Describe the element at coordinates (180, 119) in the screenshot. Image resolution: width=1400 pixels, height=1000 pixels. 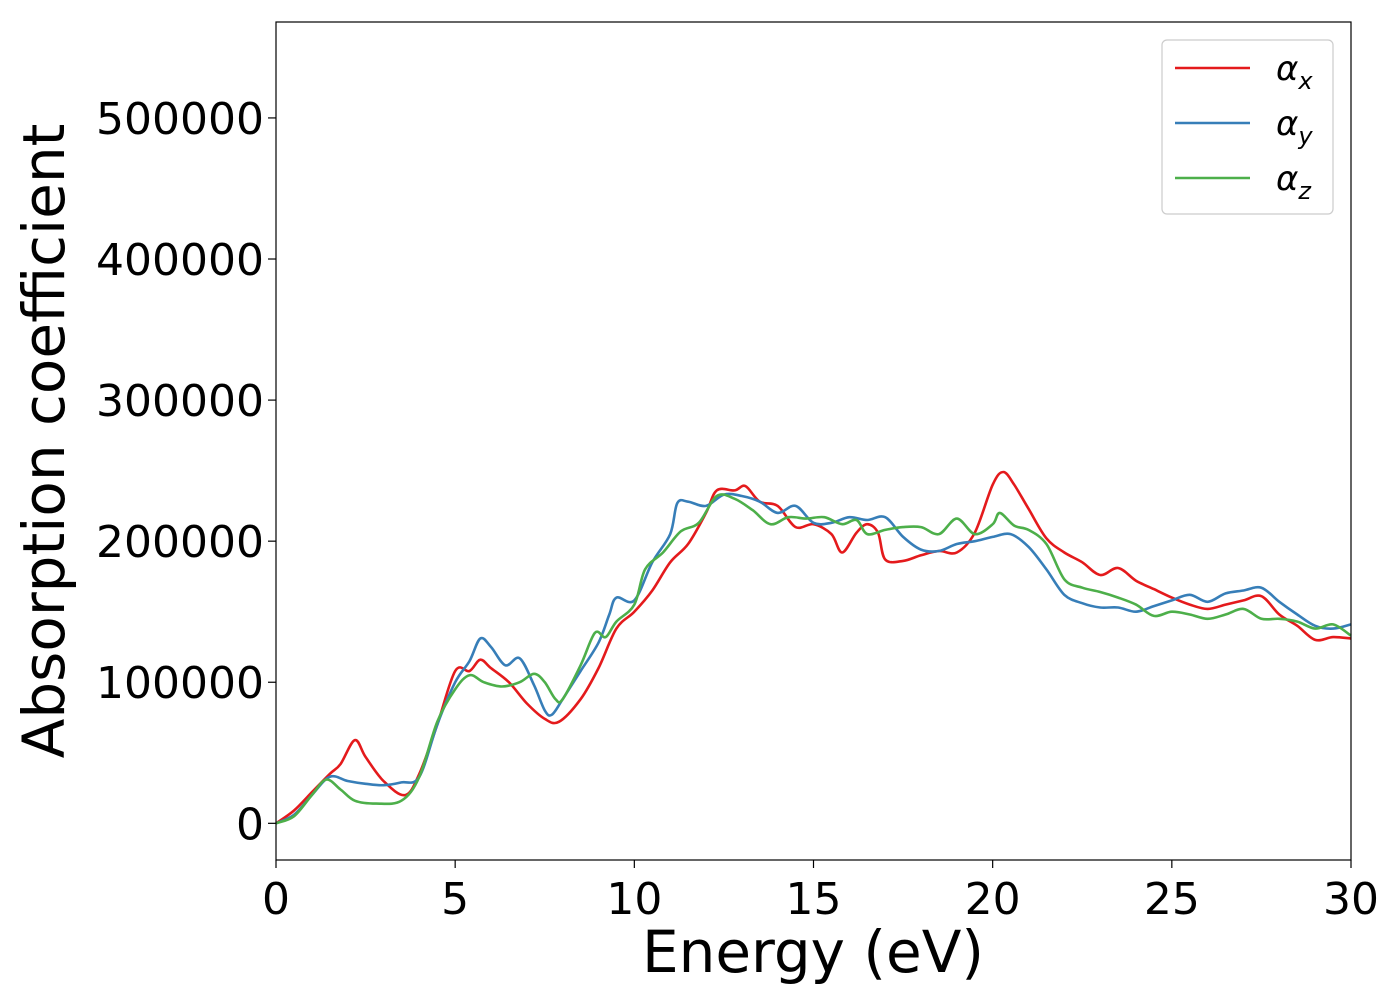
I see `y-tick-label: 500000` at that location.